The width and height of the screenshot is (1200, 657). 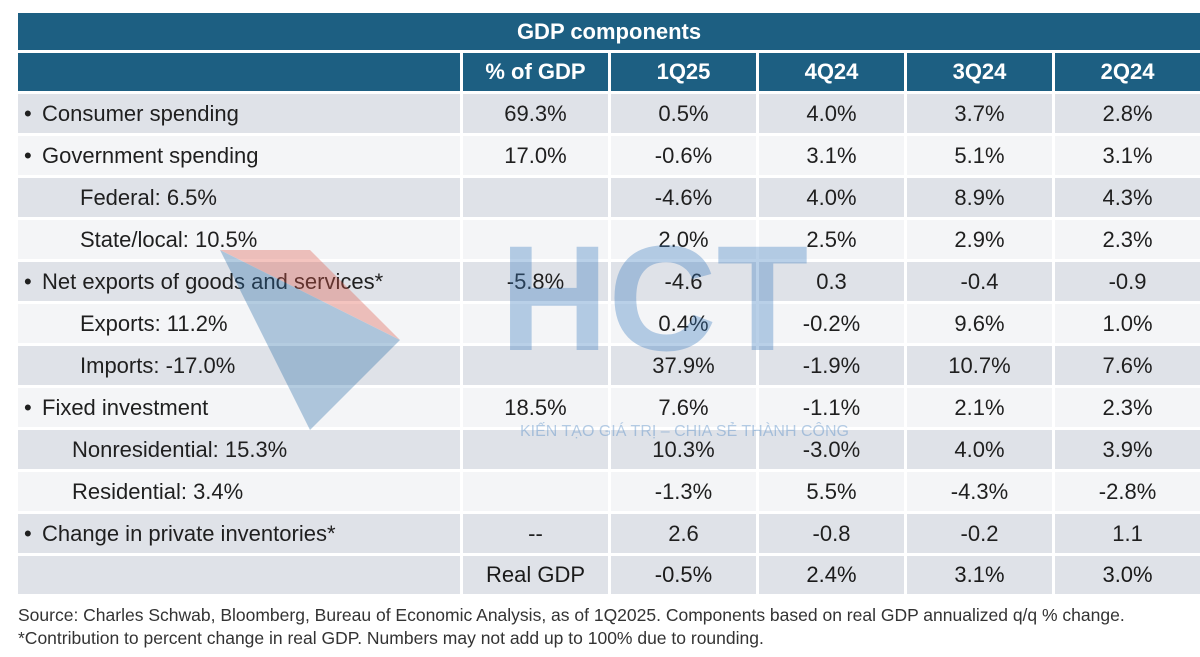 I want to click on value-cell-1q25: -0.6%, so click(x=683, y=155).